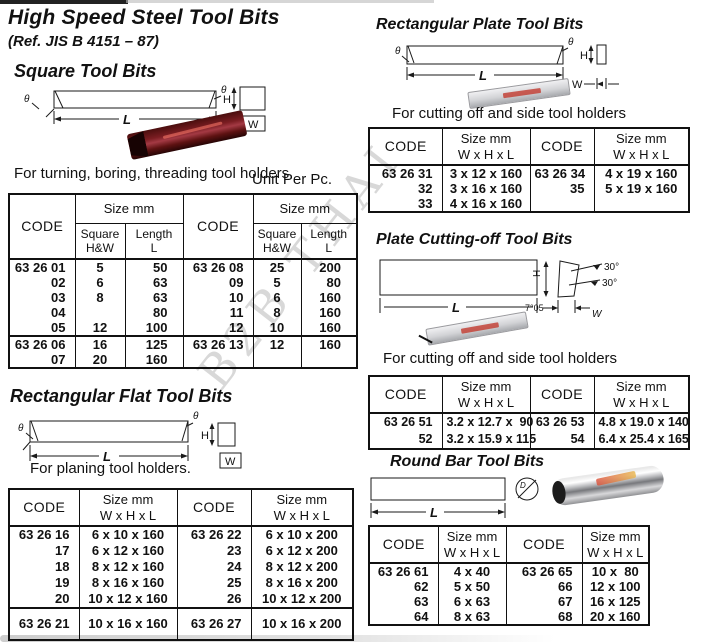 This screenshot has height=643, width=703. Describe the element at coordinates (500, 358) in the screenshot. I see `cutoff-caption: For cutting off and side tool holders` at that location.